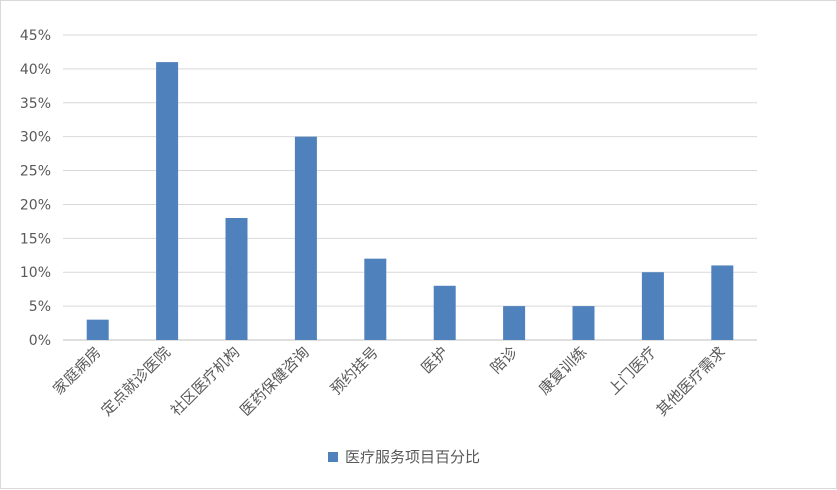  What do you see at coordinates (354, 370) in the screenshot?
I see `x-tick-label: 预约挂号` at bounding box center [354, 370].